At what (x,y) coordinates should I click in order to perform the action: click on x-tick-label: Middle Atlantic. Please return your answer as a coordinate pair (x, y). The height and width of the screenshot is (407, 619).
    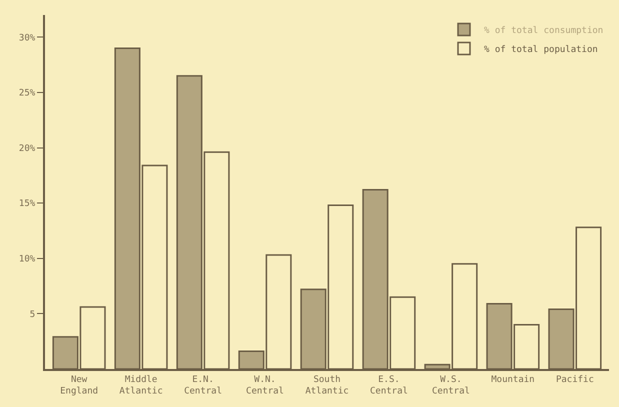
    Looking at the image, I should click on (141, 385).